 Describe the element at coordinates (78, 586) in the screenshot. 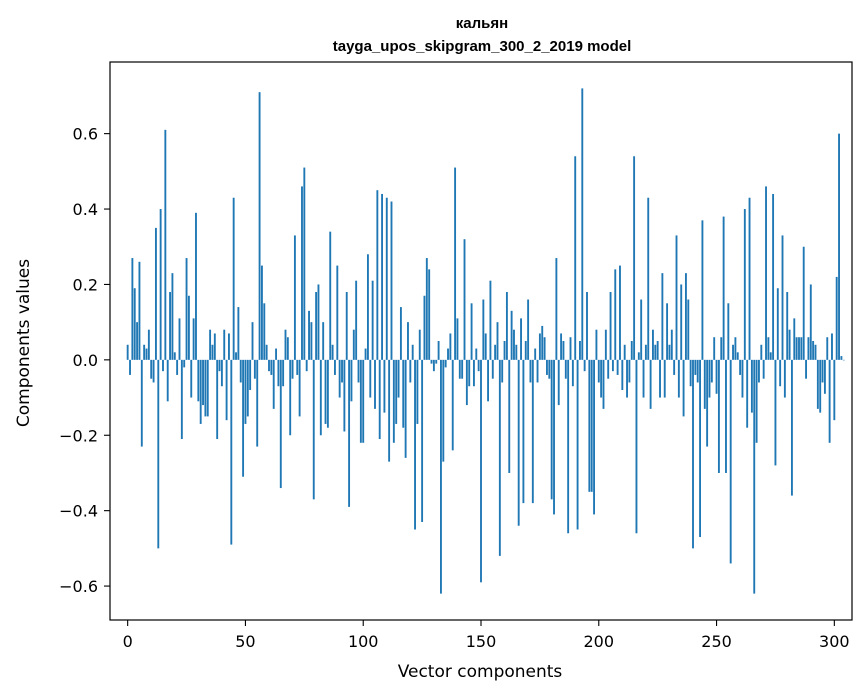

I see `y-tick-label: −0.6` at that location.